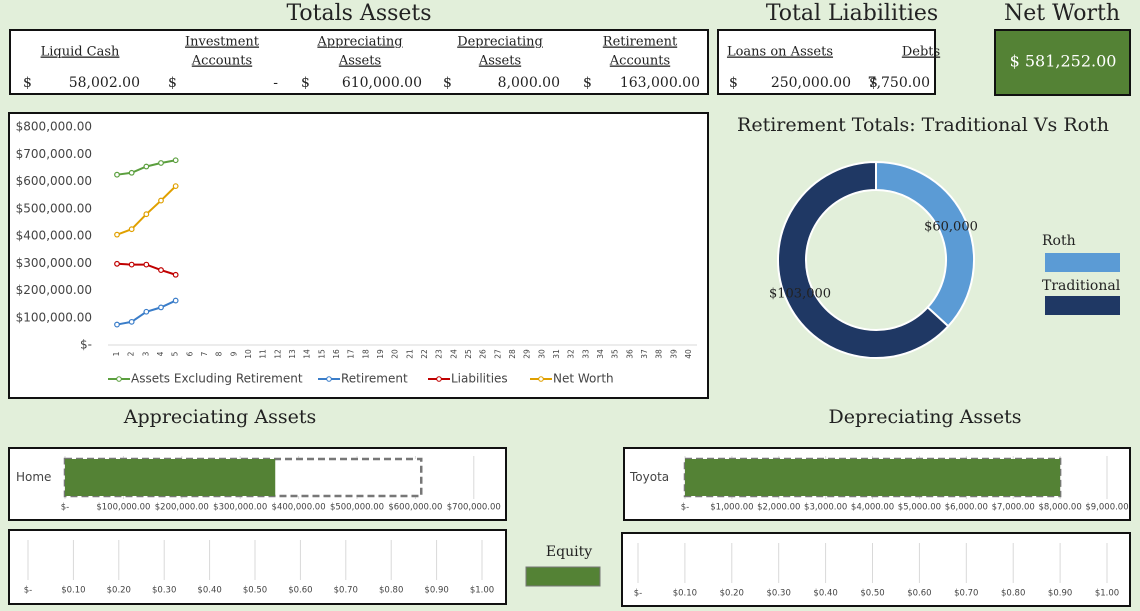 This screenshot has width=1140, height=611. Describe the element at coordinates (54, 290) in the screenshot. I see `y-tick-label: $200,000.00` at that location.